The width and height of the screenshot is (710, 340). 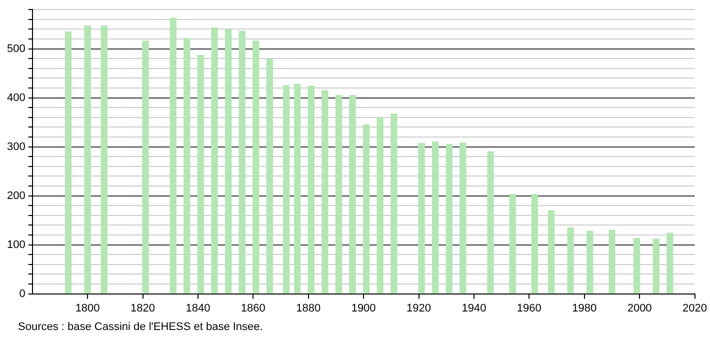 What do you see at coordinates (16, 146) in the screenshot?
I see `y-tick-label: 300` at bounding box center [16, 146].